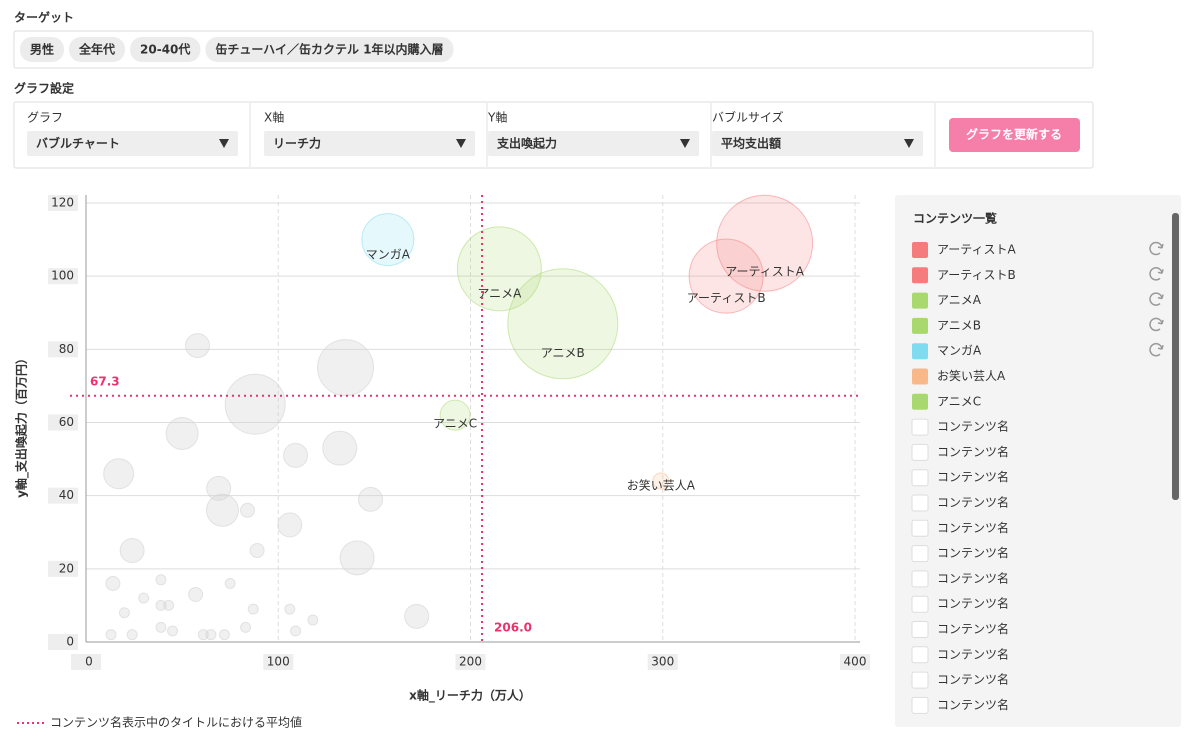 The width and height of the screenshot is (1196, 742). Describe the element at coordinates (66, 349) in the screenshot. I see `y-tick-label: 80` at that location.